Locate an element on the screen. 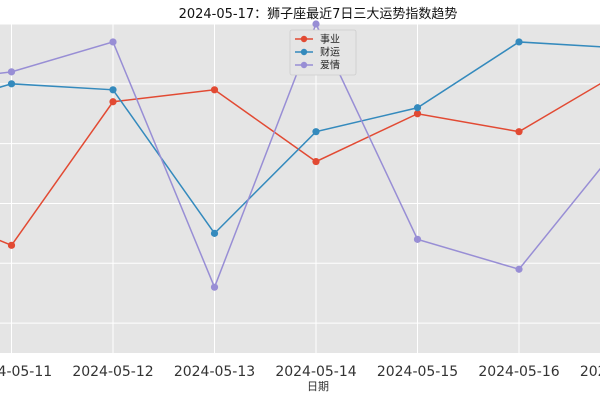 The image size is (600, 400). x-tick-label: 2024-05-12 is located at coordinates (112, 372).